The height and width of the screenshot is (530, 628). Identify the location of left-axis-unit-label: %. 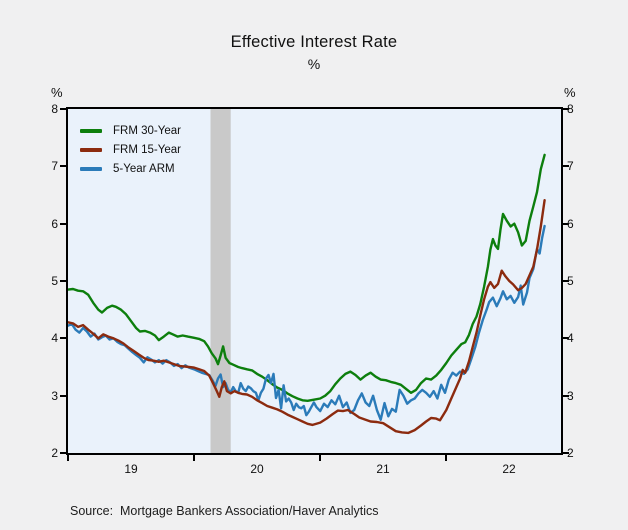
(57, 92).